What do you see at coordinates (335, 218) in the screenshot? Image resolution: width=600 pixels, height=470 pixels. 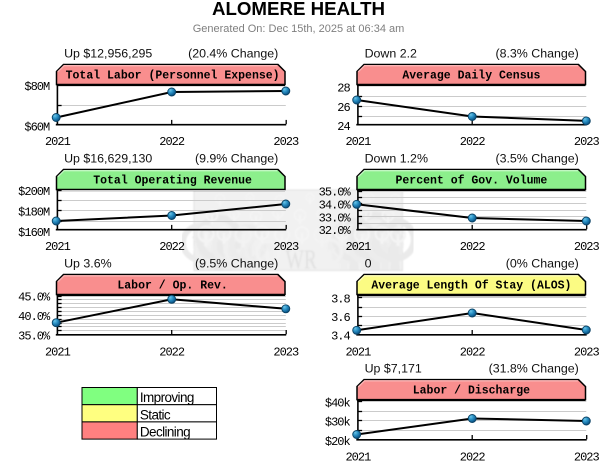 I see `svg-text: 33.0%` at bounding box center [335, 218].